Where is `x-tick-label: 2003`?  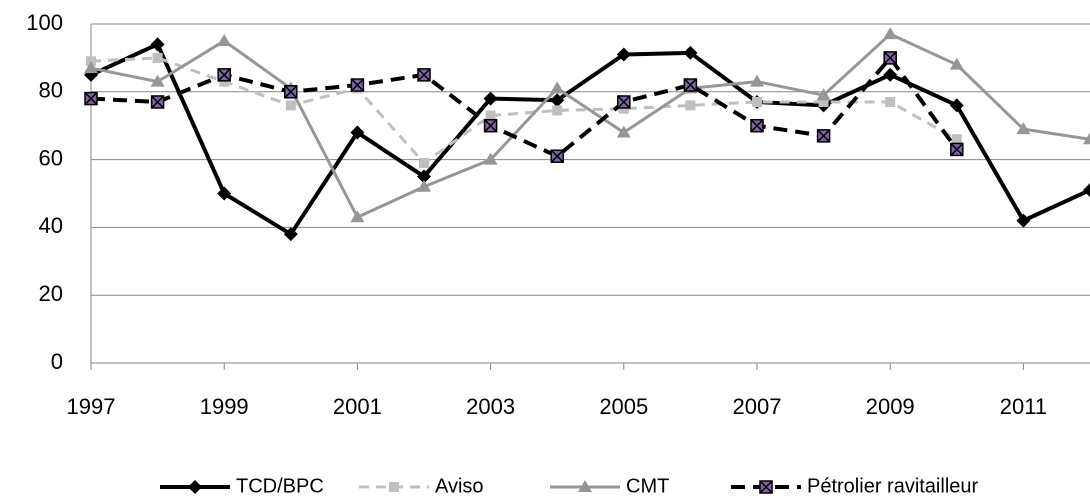 x-tick-label: 2003 is located at coordinates (490, 406).